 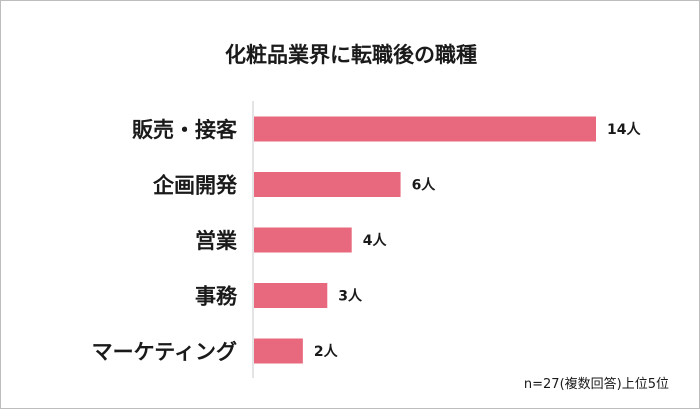 What do you see at coordinates (596, 384) in the screenshot?
I see `sample-note: n=27(複数回答)上位5位` at bounding box center [596, 384].